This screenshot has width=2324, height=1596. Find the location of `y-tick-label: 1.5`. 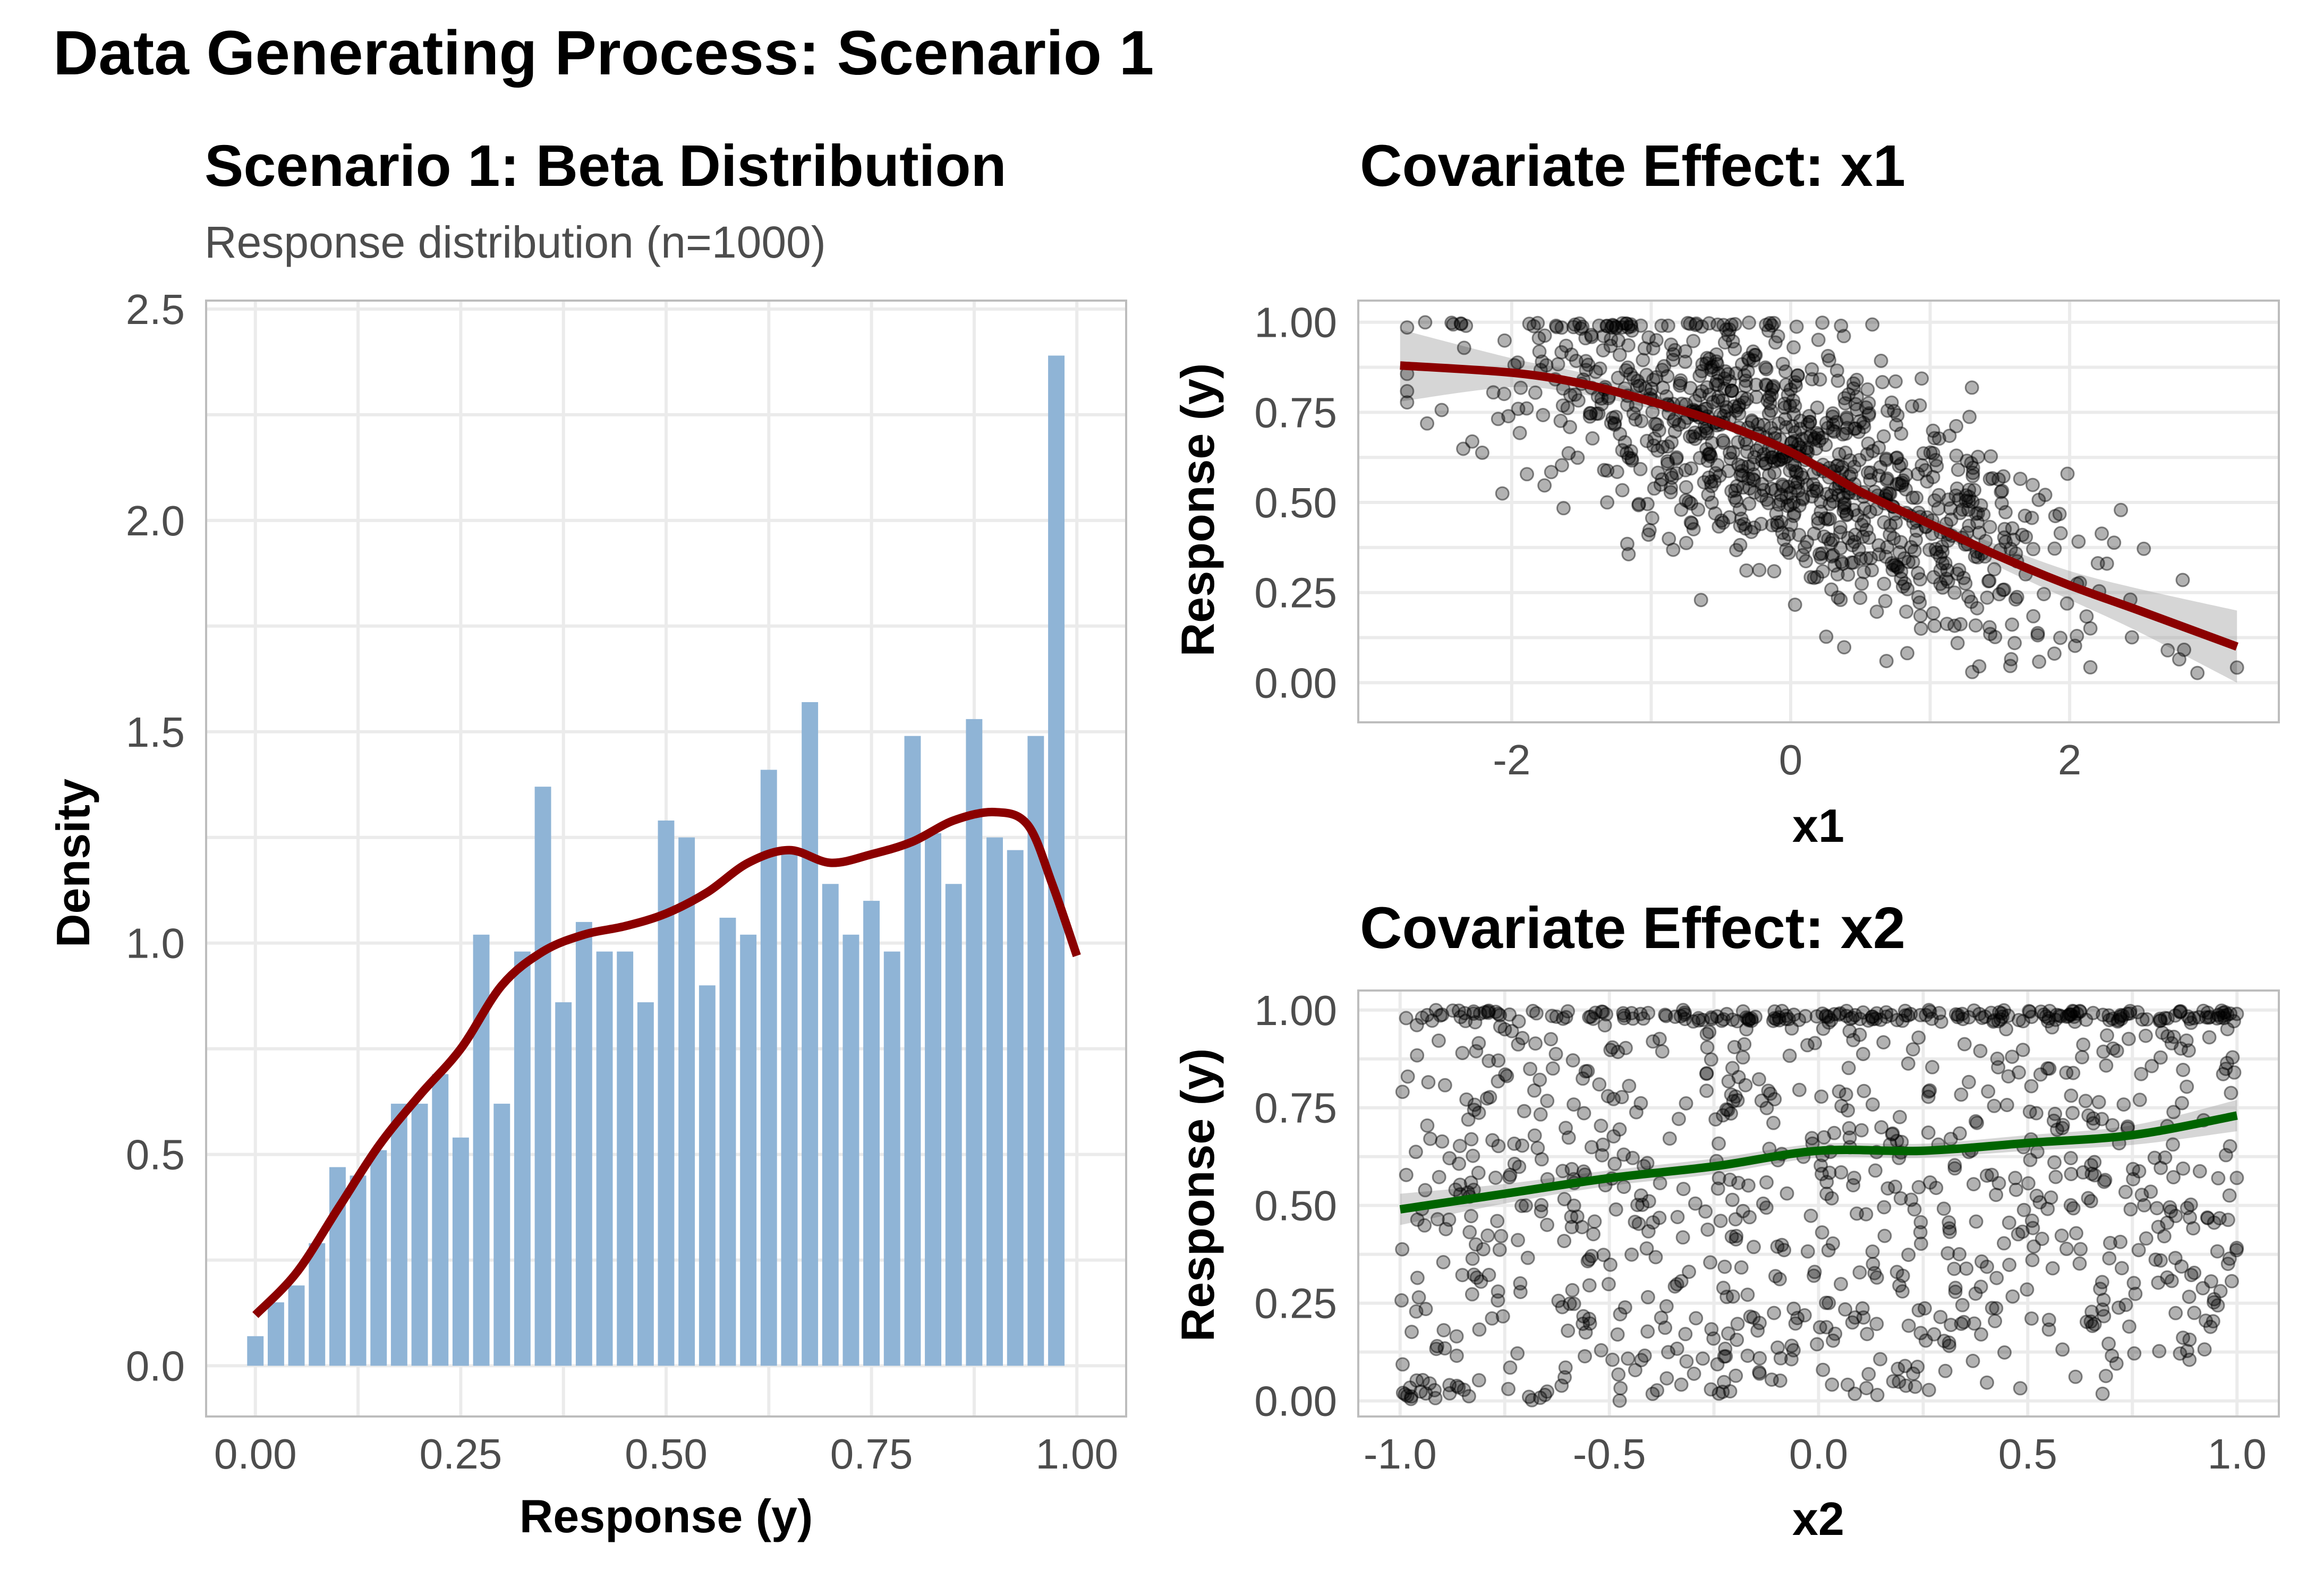

y-tick-label: 1.5 is located at coordinates (155, 732).